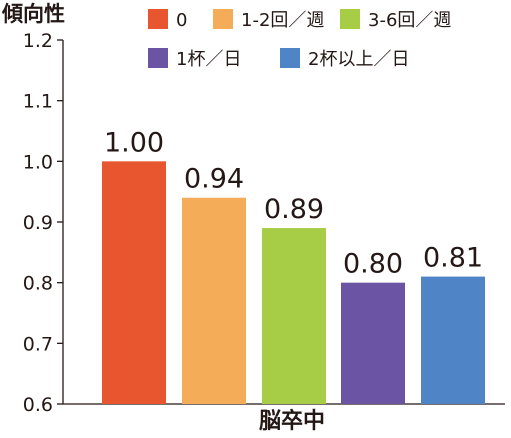  I want to click on data-label-5: 0.81, so click(453, 258).